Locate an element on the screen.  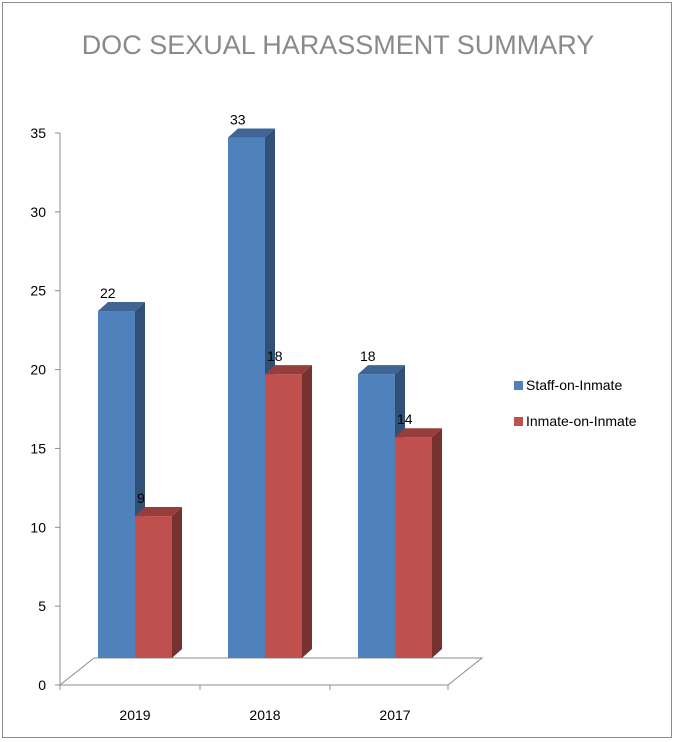
bar-inmate-2017: 14 is located at coordinates (418, 534).